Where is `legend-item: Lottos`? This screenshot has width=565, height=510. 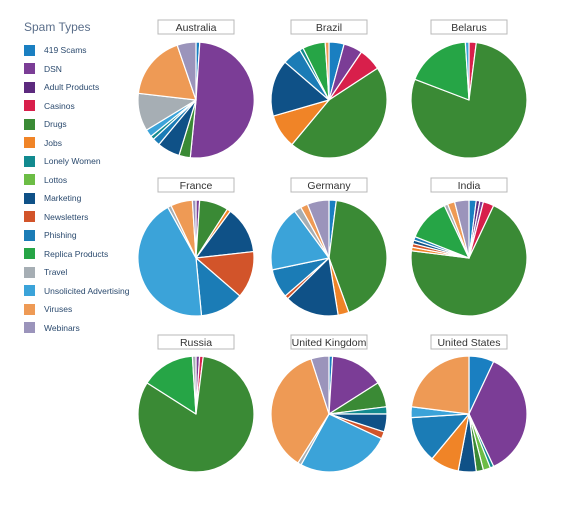 legend-item: Lottos is located at coordinates (77, 180).